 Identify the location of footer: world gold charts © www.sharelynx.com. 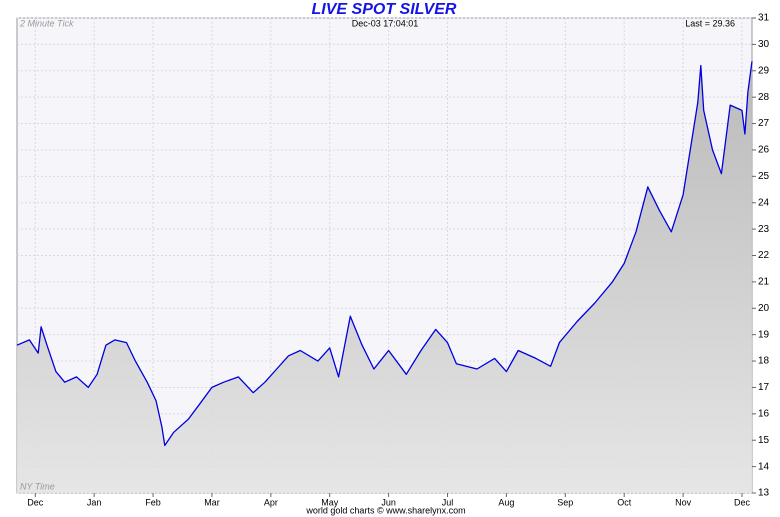
(385, 510).